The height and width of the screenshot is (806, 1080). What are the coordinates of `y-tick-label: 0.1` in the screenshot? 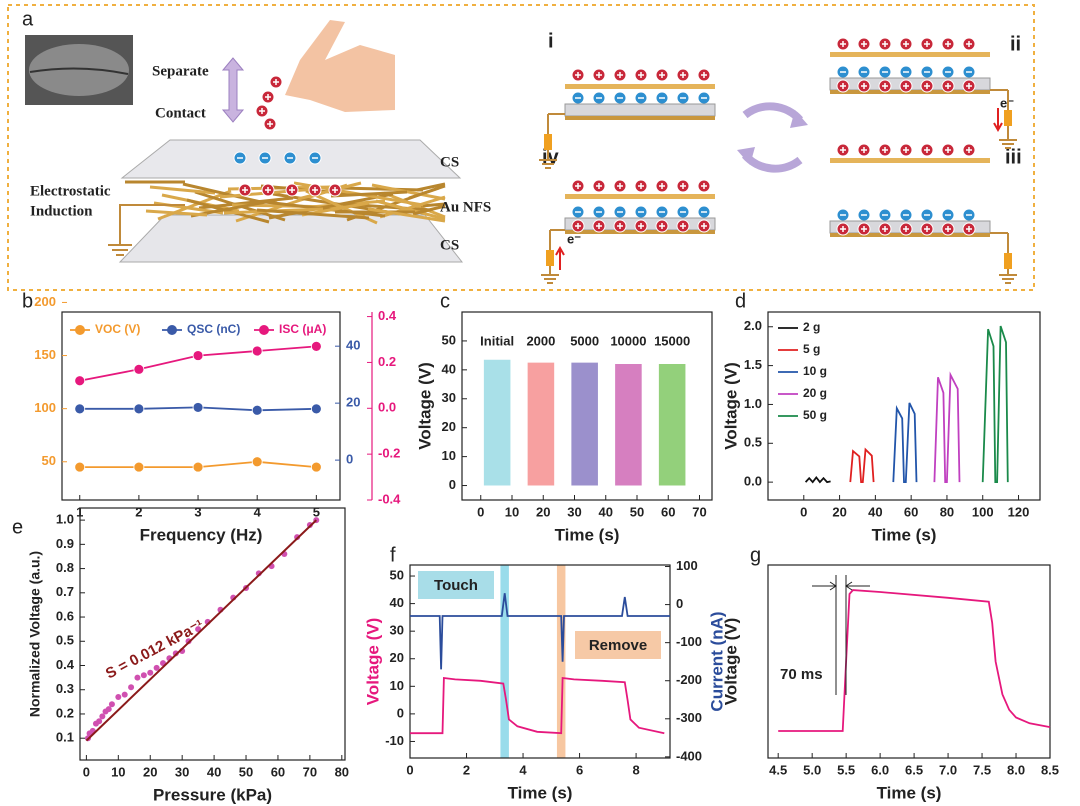 It's located at (65, 737).